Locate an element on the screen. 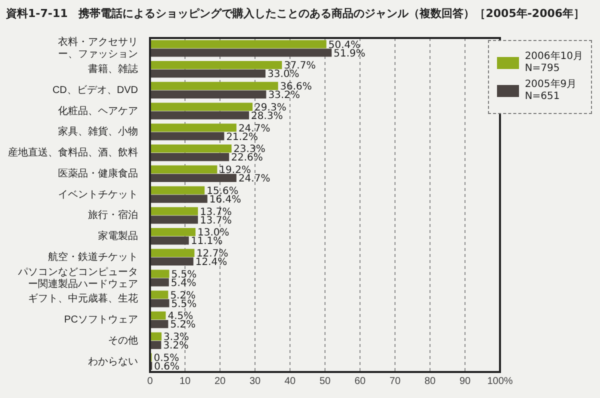 This screenshot has width=600, height=398. data-label: 51.9% is located at coordinates (350, 54).